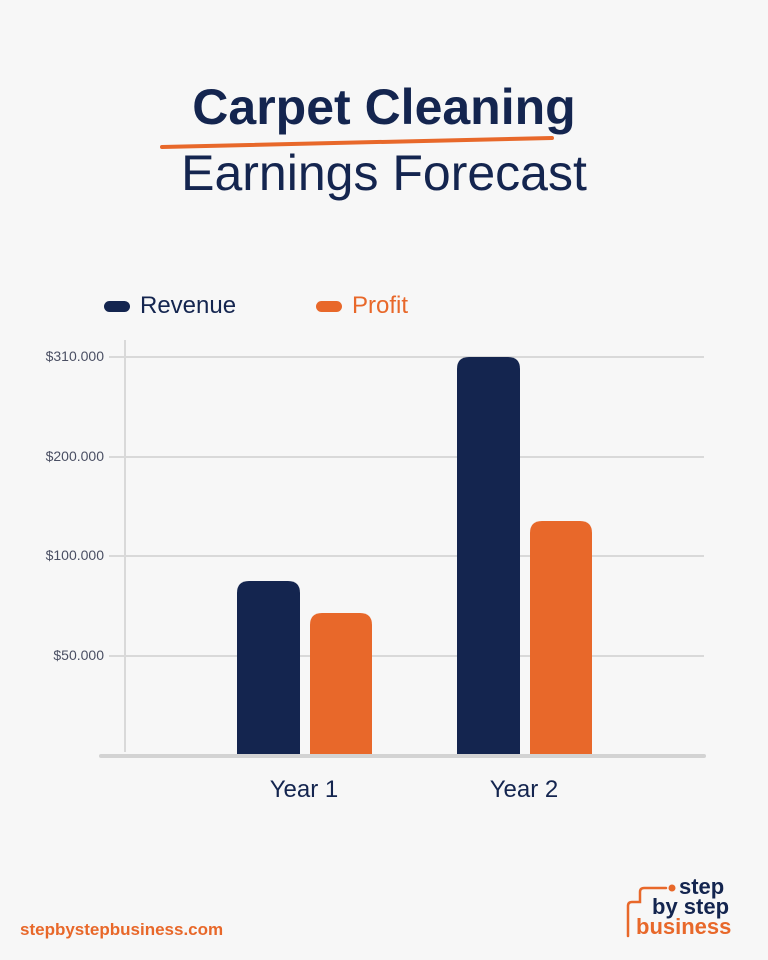  What do you see at coordinates (380, 305) in the screenshot?
I see `legend-label: Profit` at bounding box center [380, 305].